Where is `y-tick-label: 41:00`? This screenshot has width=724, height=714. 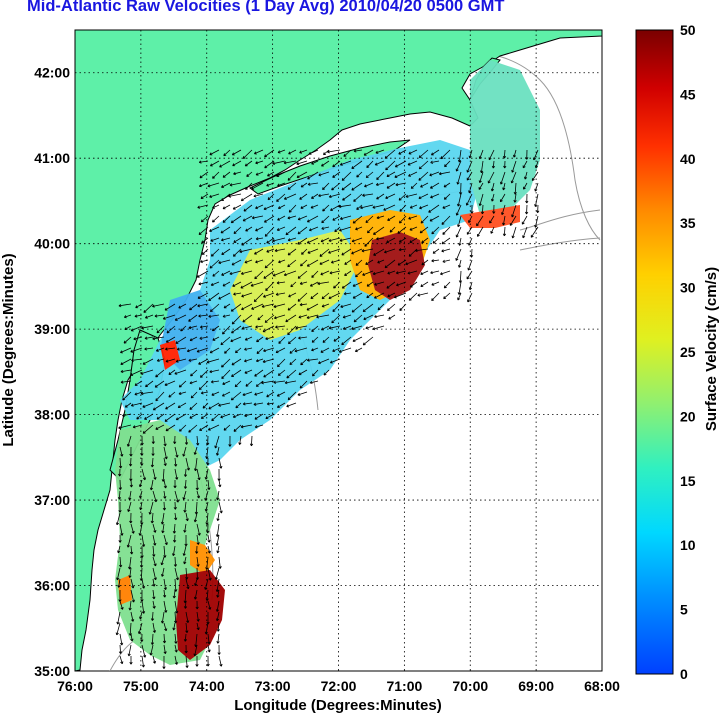 y-tick-label: 41:00 is located at coordinates (52, 158).